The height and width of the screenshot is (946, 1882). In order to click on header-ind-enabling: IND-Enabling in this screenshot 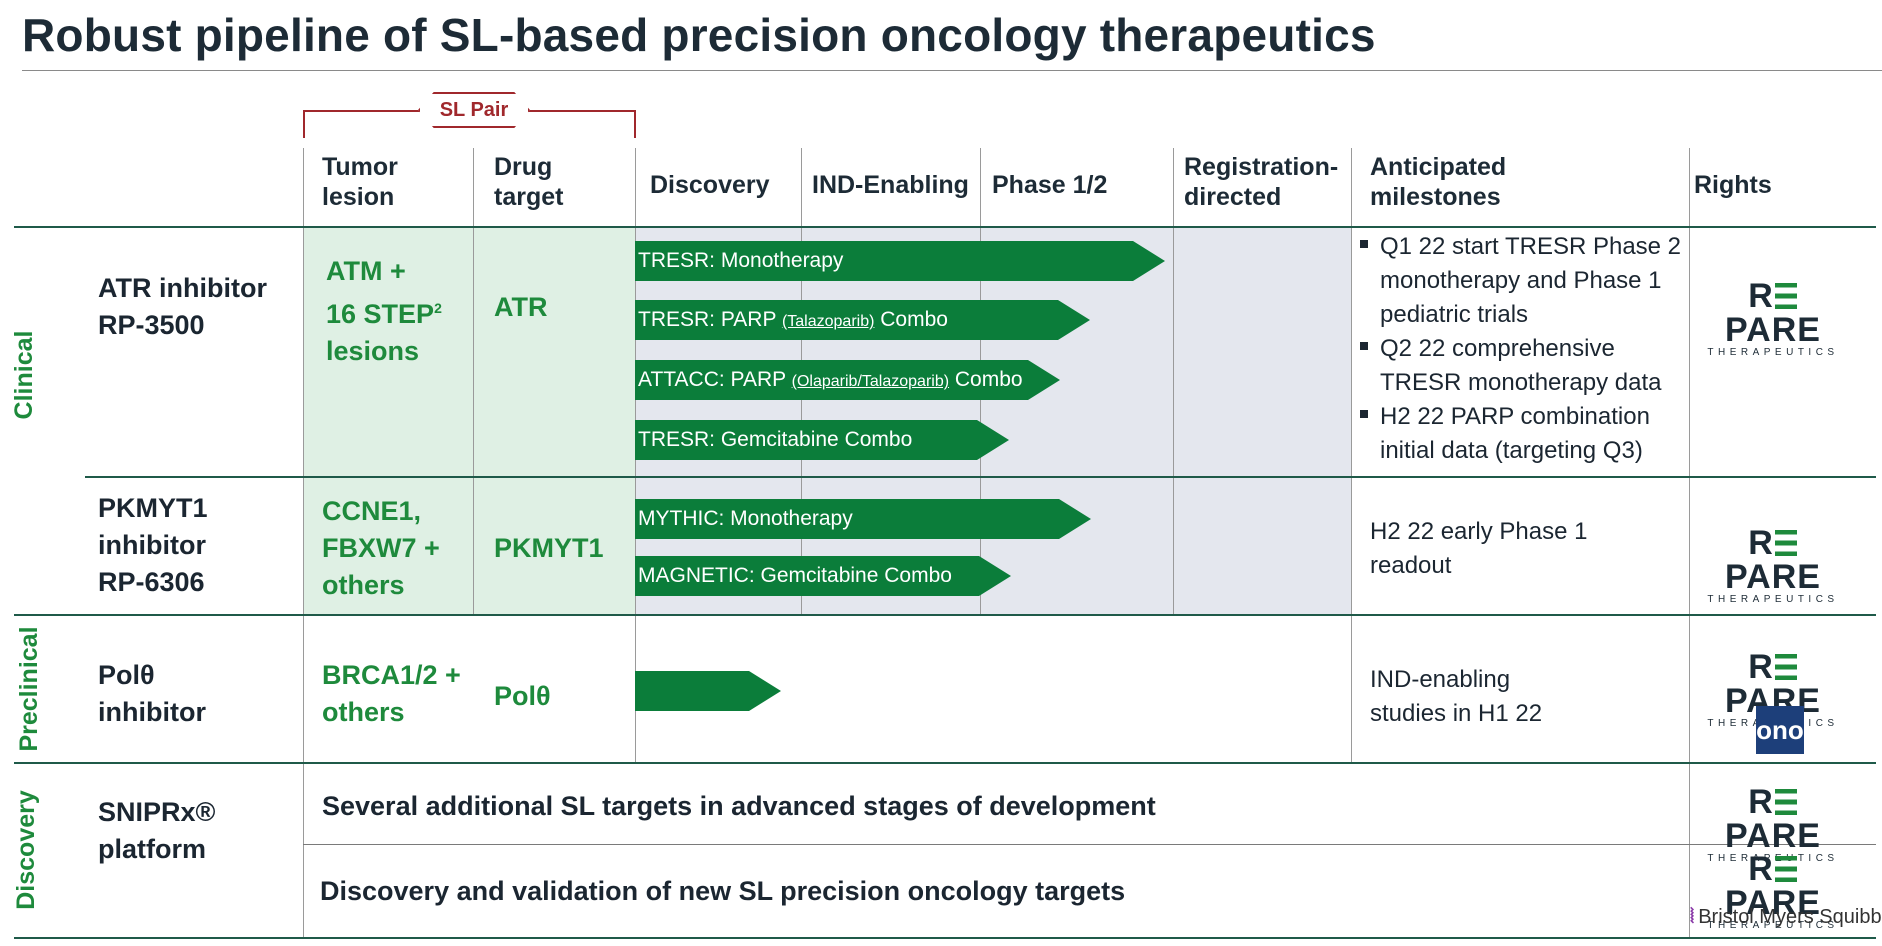, I will do `click(890, 185)`.